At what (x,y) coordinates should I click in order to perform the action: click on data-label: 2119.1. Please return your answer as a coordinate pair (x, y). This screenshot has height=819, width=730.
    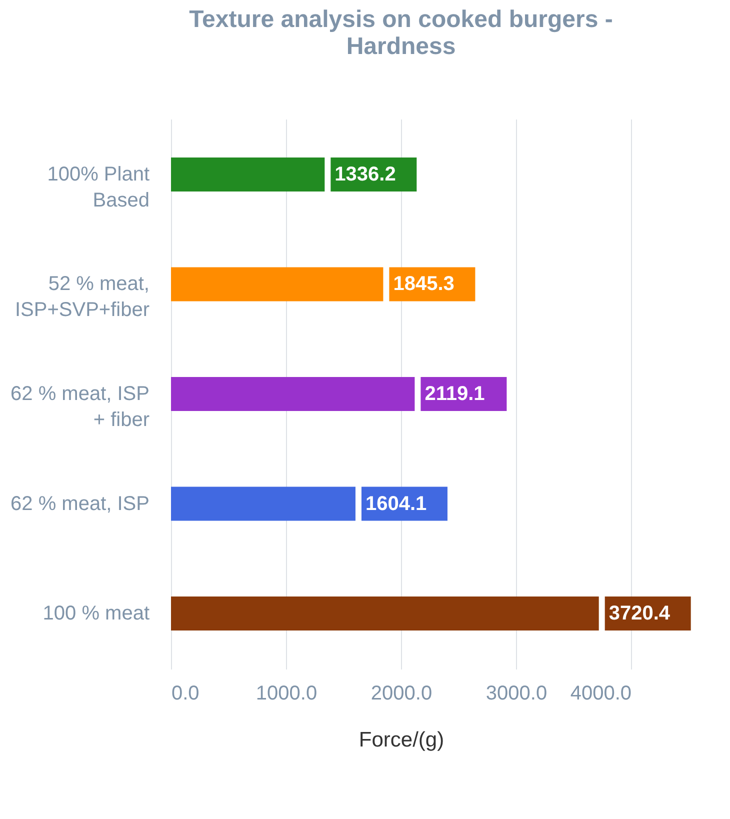
    Looking at the image, I should click on (454, 394).